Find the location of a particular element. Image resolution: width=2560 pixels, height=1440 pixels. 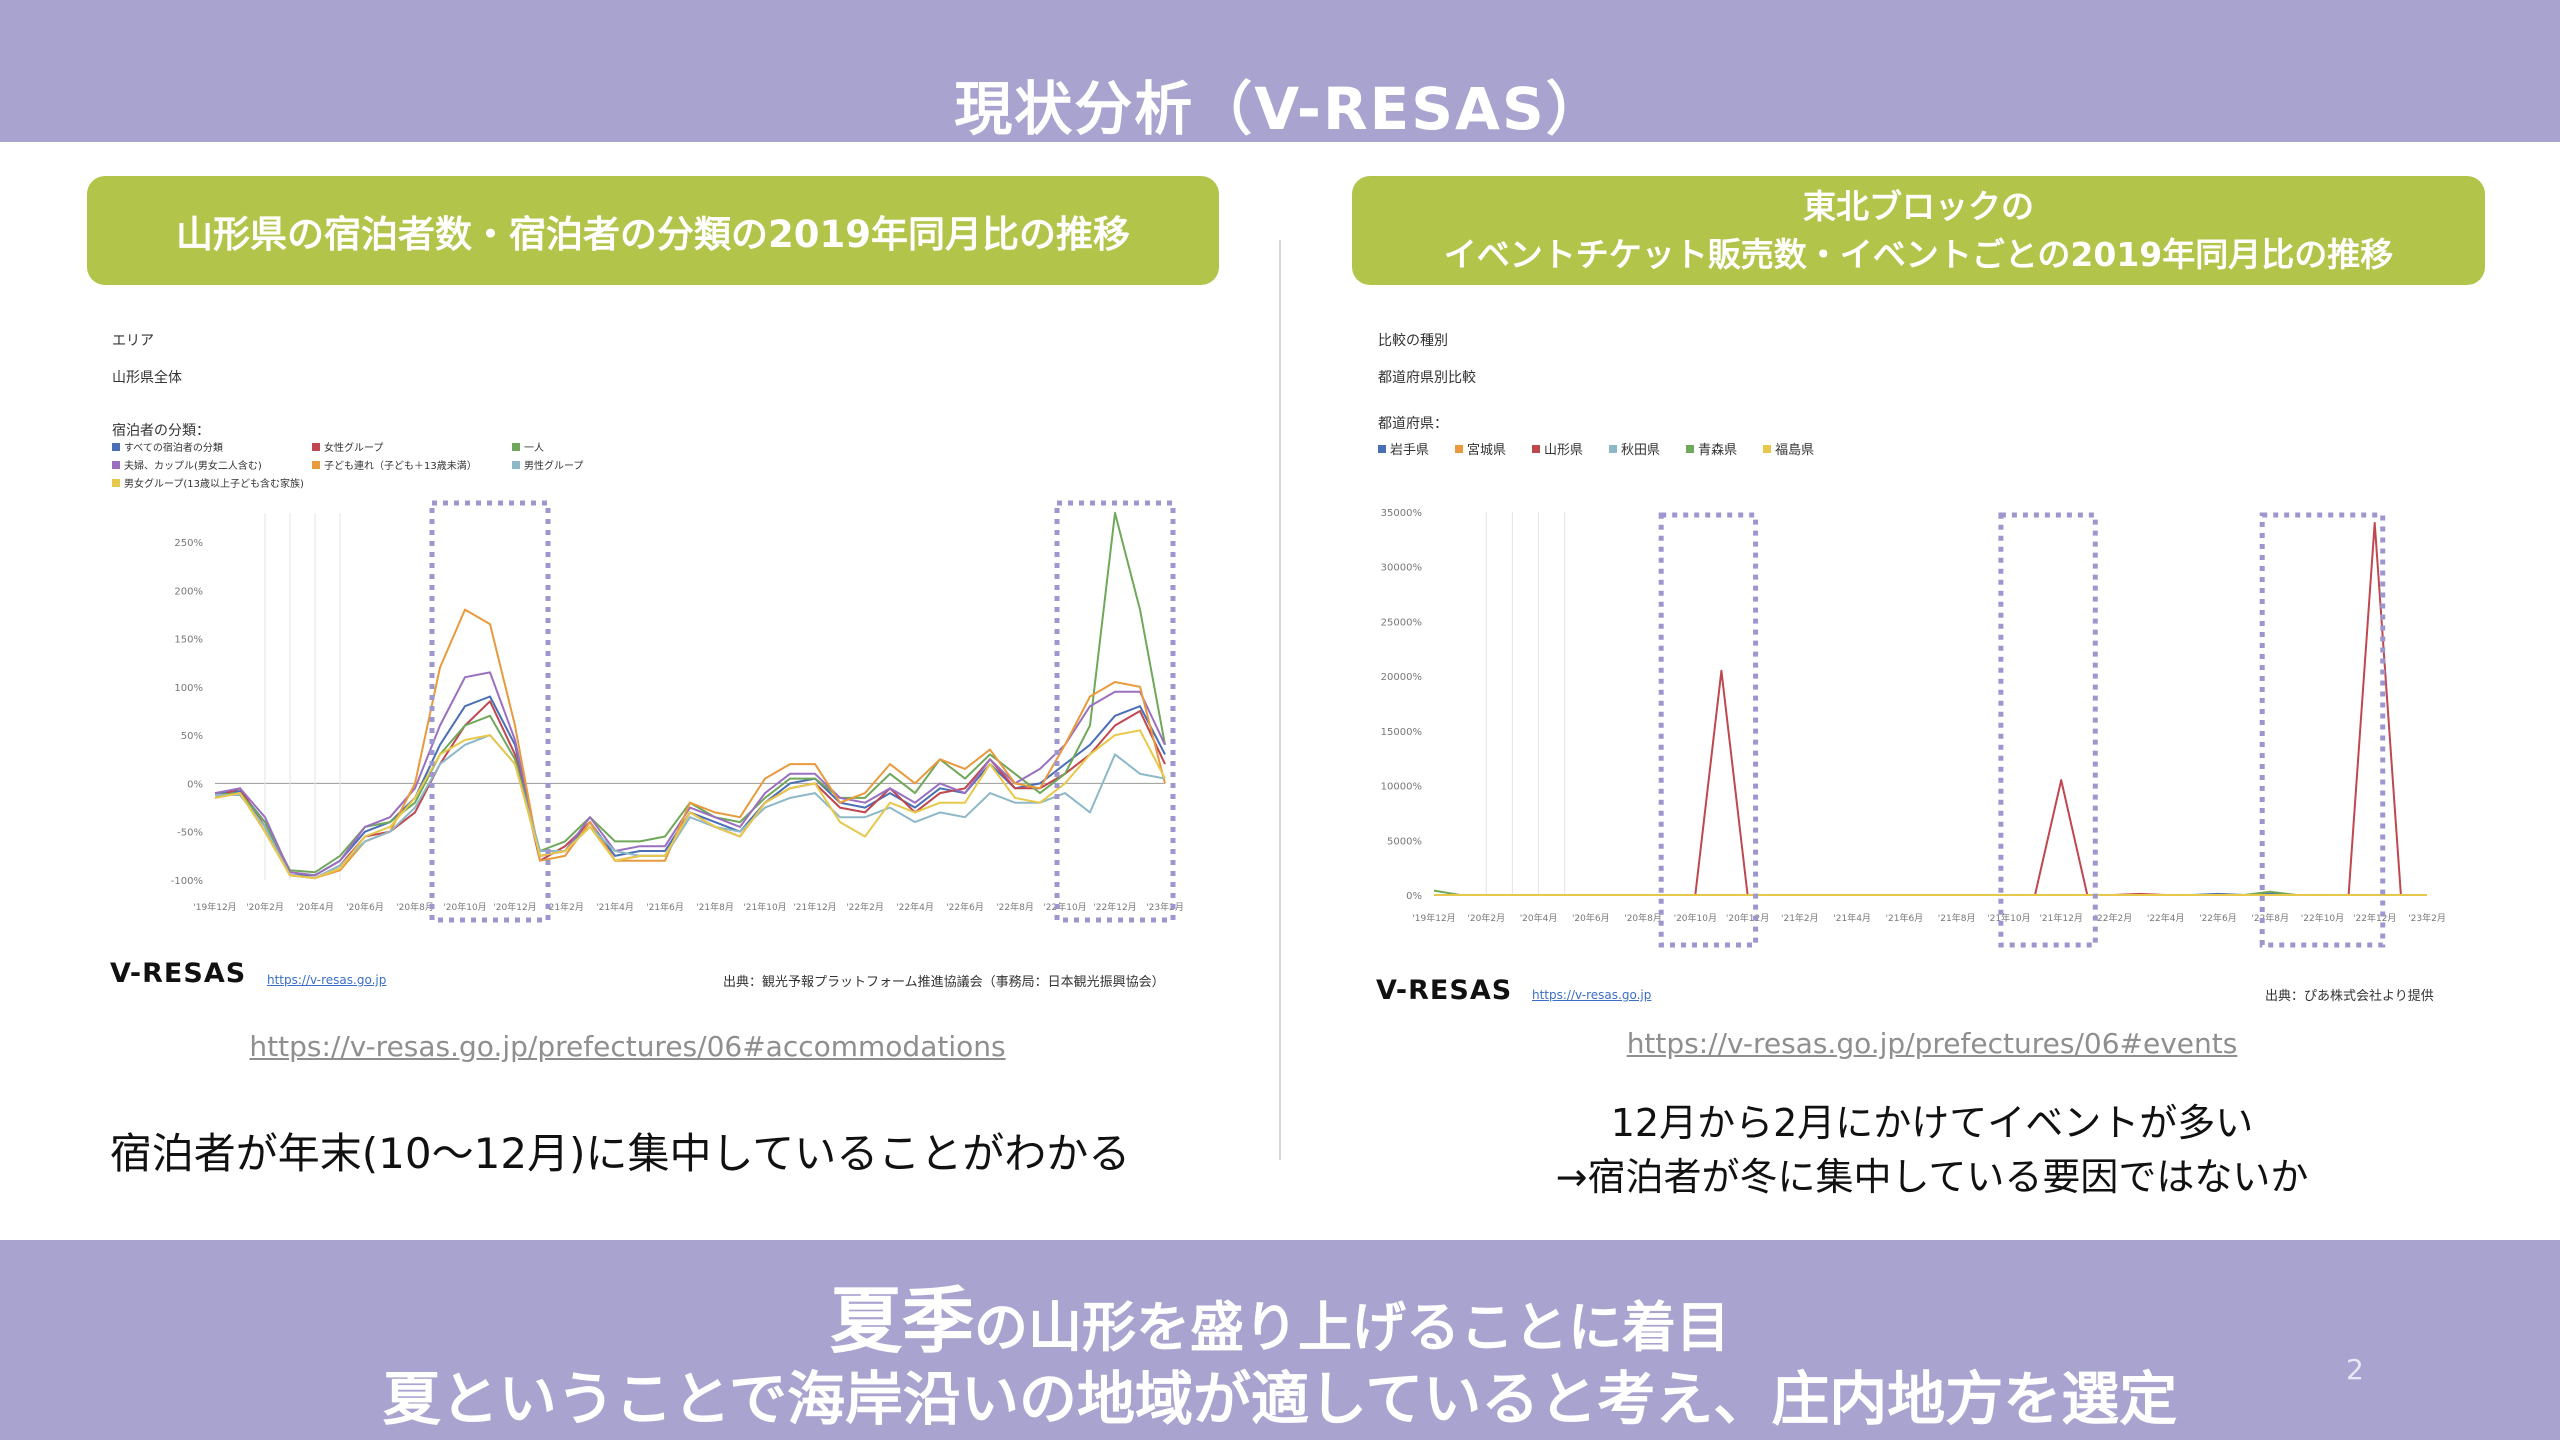

title-band is located at coordinates (1280, 71).